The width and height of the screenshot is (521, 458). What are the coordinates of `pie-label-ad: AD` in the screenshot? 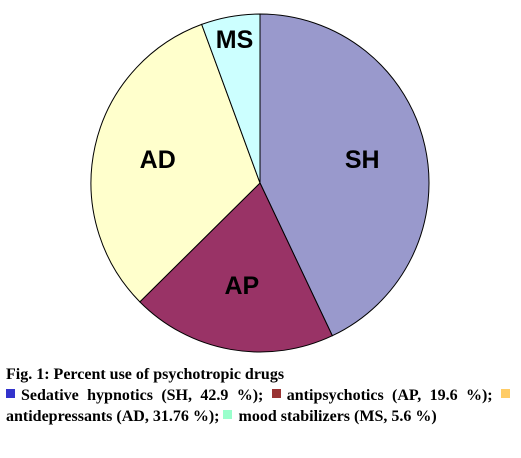 It's located at (158, 160).